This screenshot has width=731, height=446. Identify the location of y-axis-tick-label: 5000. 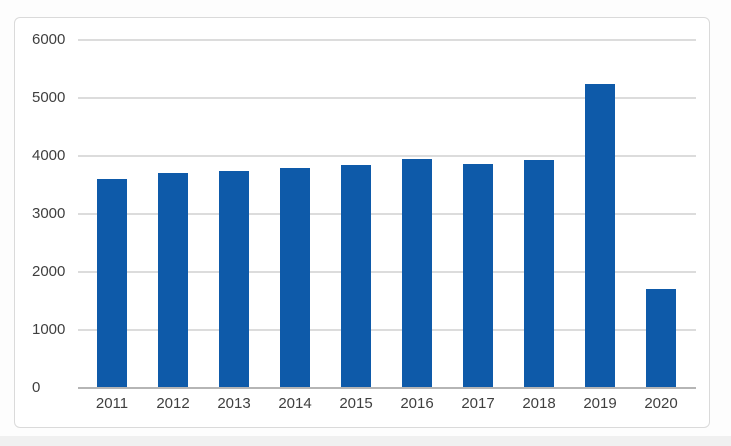
(49, 97).